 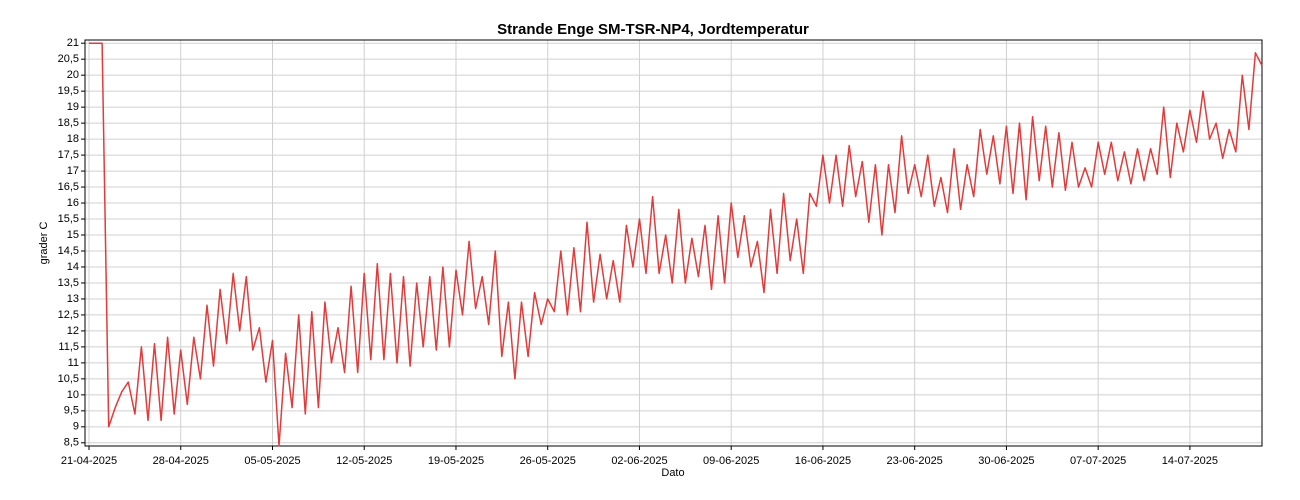 What do you see at coordinates (73, 395) in the screenshot?
I see `y-tick-label: 10` at bounding box center [73, 395].